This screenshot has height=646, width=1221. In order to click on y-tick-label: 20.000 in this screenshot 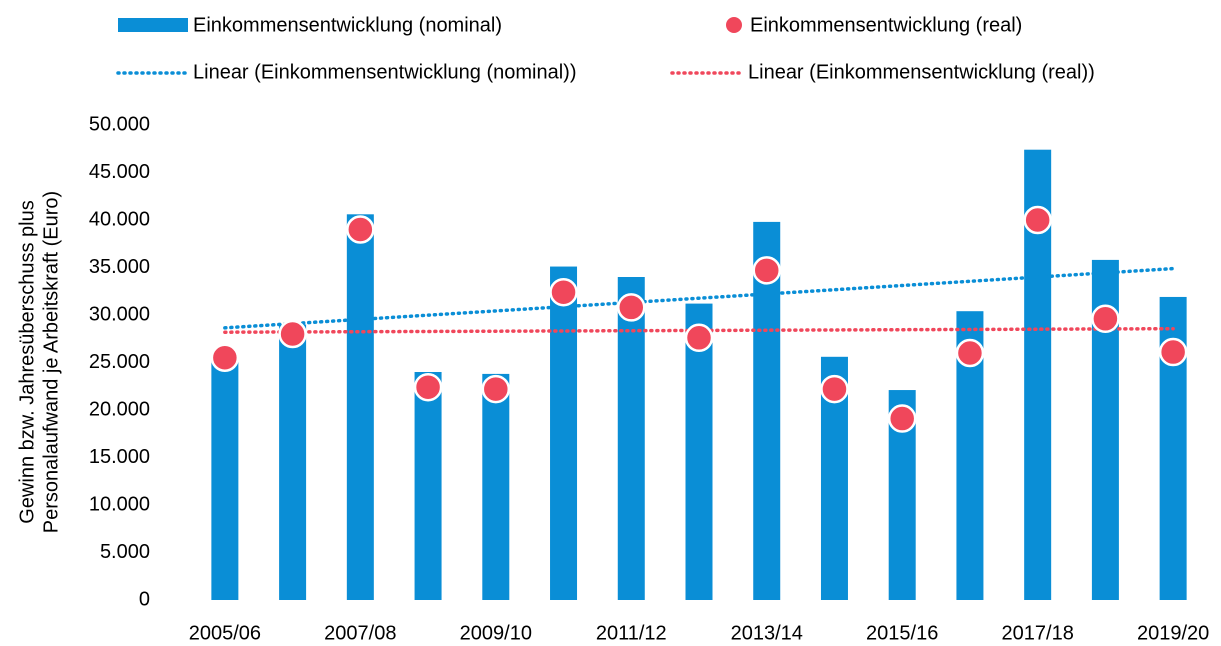, I will do `click(119, 409)`.